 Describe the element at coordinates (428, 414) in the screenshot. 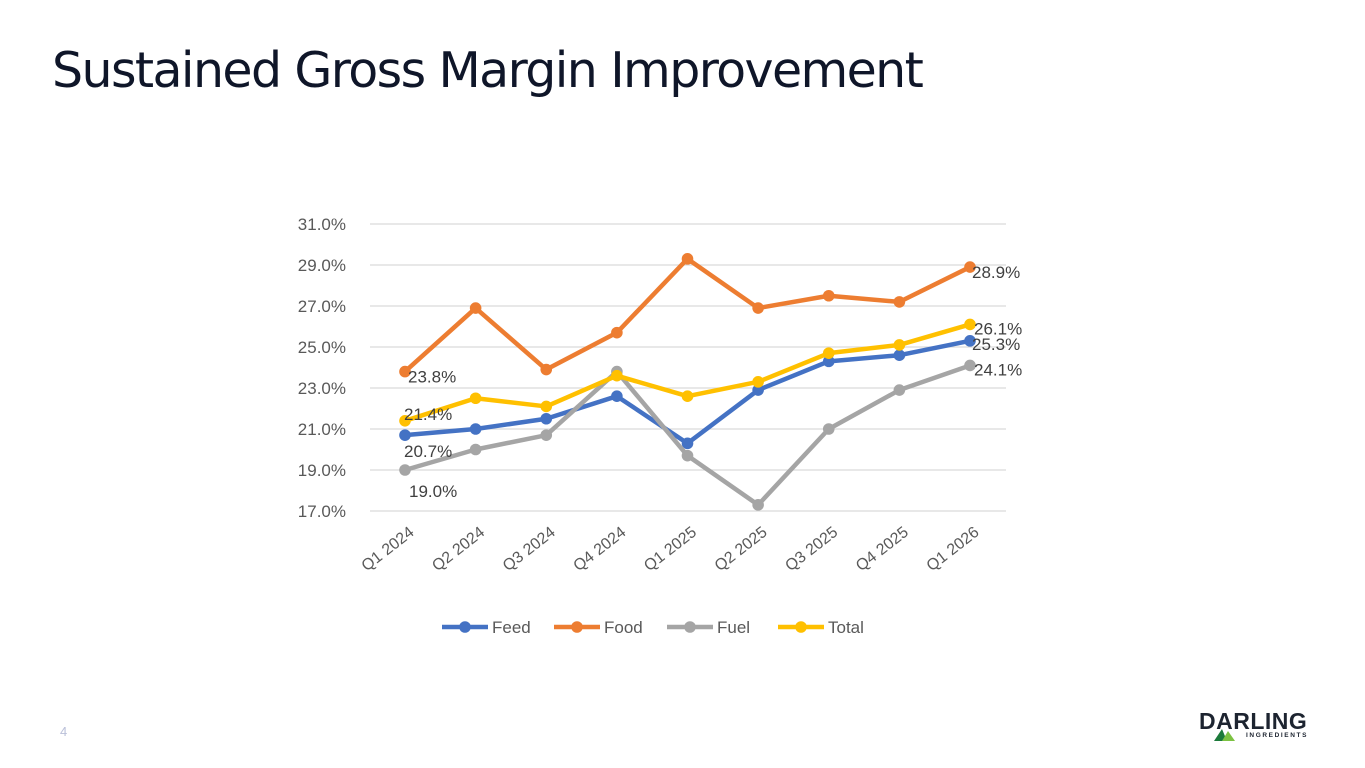

I see `data-label: 21.4%` at that location.